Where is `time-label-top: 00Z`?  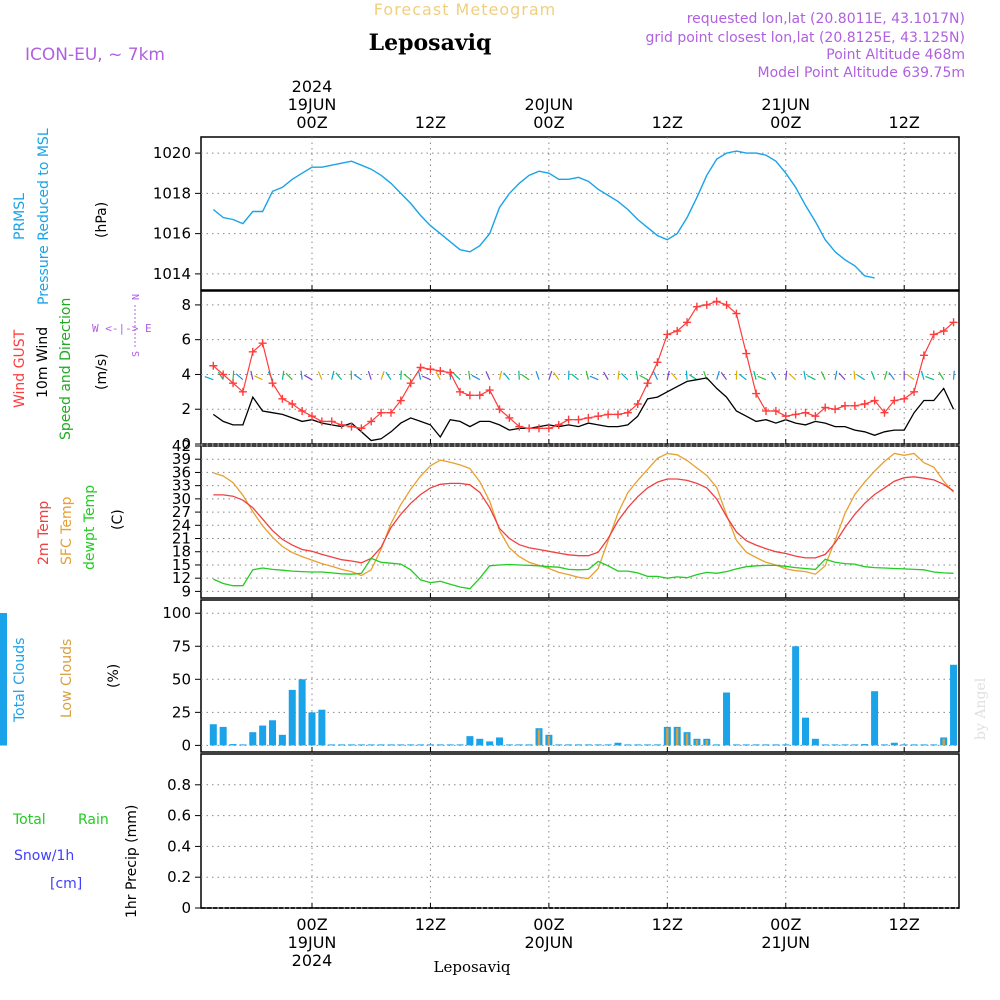
time-label-top: 00Z is located at coordinates (785, 122).